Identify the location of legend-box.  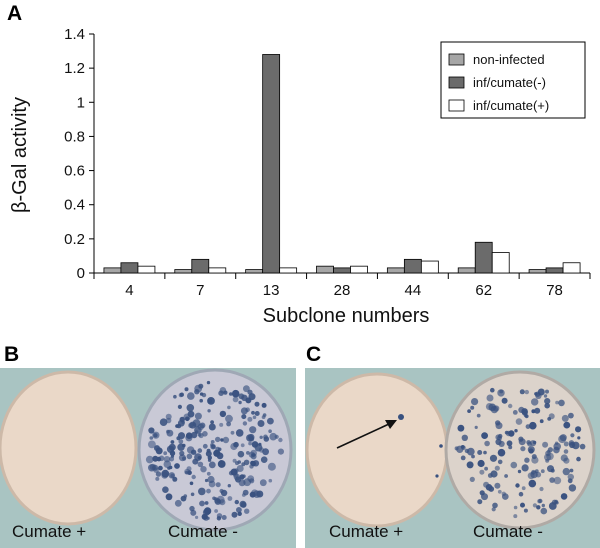
(513, 80).